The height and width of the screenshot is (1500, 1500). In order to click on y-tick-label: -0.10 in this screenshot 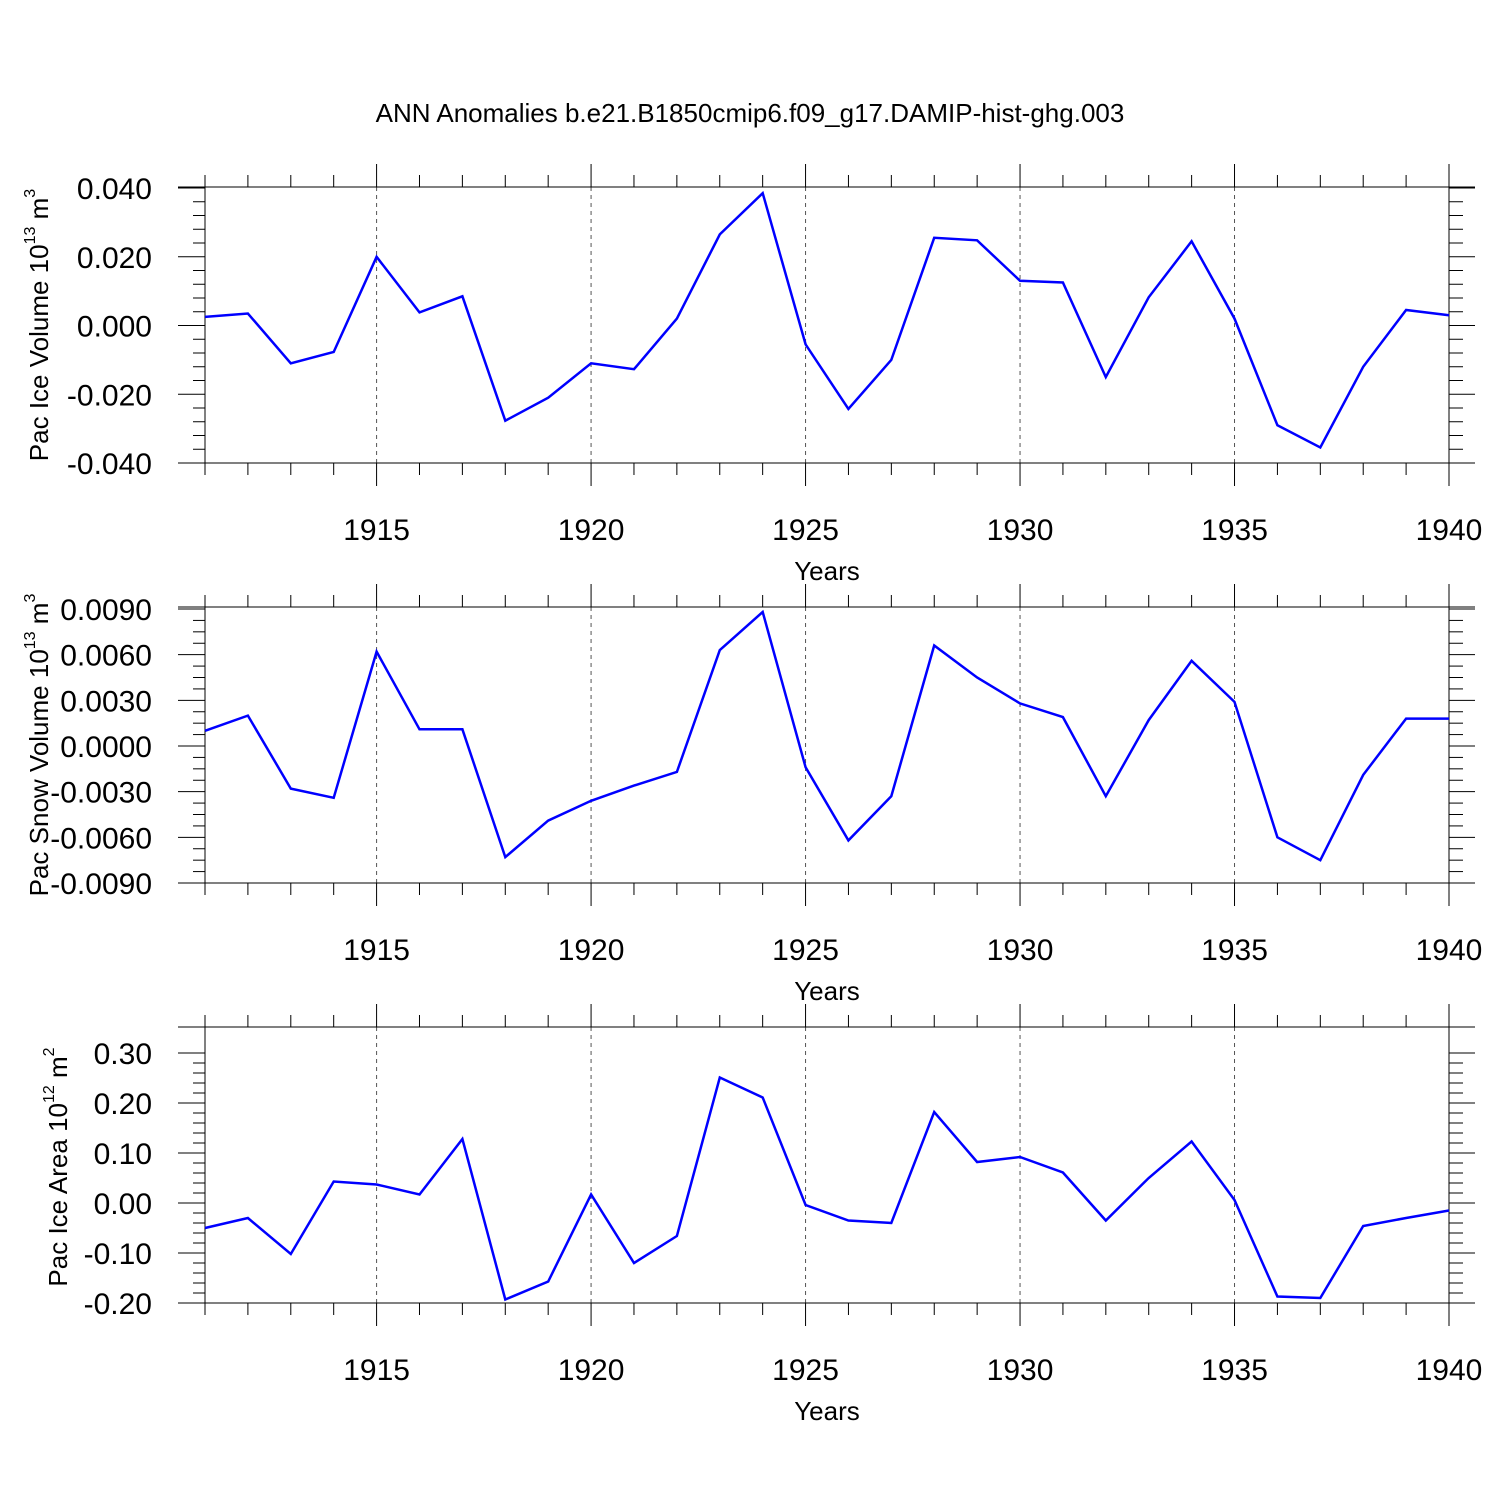, I will do `click(118, 1254)`.